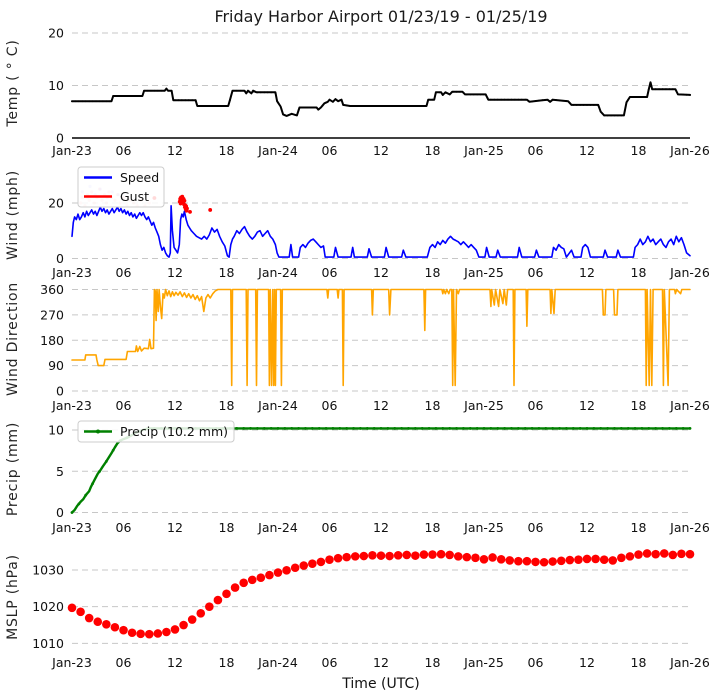 The height and width of the screenshot is (700, 720). I want to click on legend-label: Gust, so click(134, 196).